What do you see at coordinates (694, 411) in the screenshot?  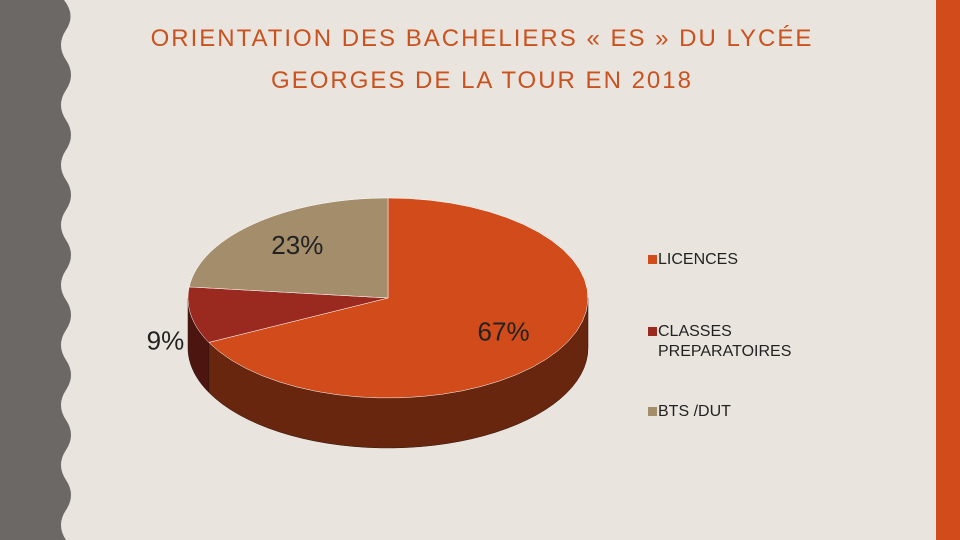 I see `legend-label: BTS /DUT` at bounding box center [694, 411].